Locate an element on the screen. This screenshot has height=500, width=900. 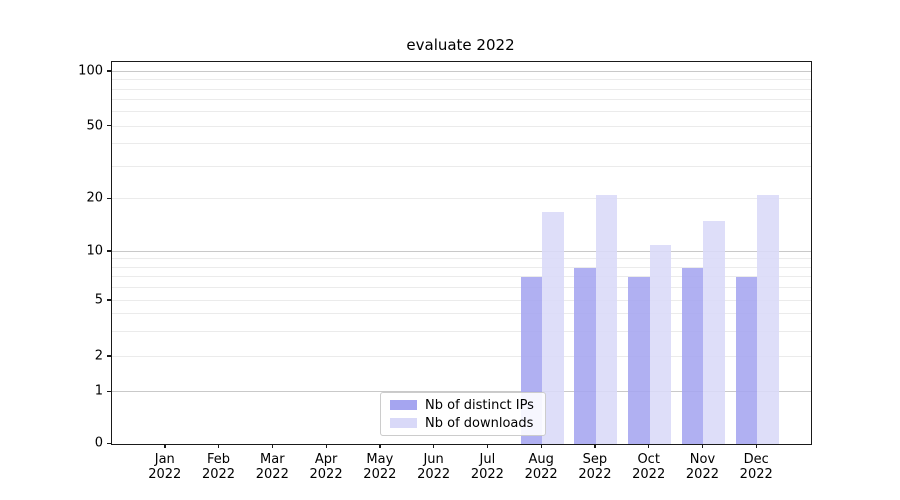
x-tick-mark-feb is located at coordinates (219, 446).